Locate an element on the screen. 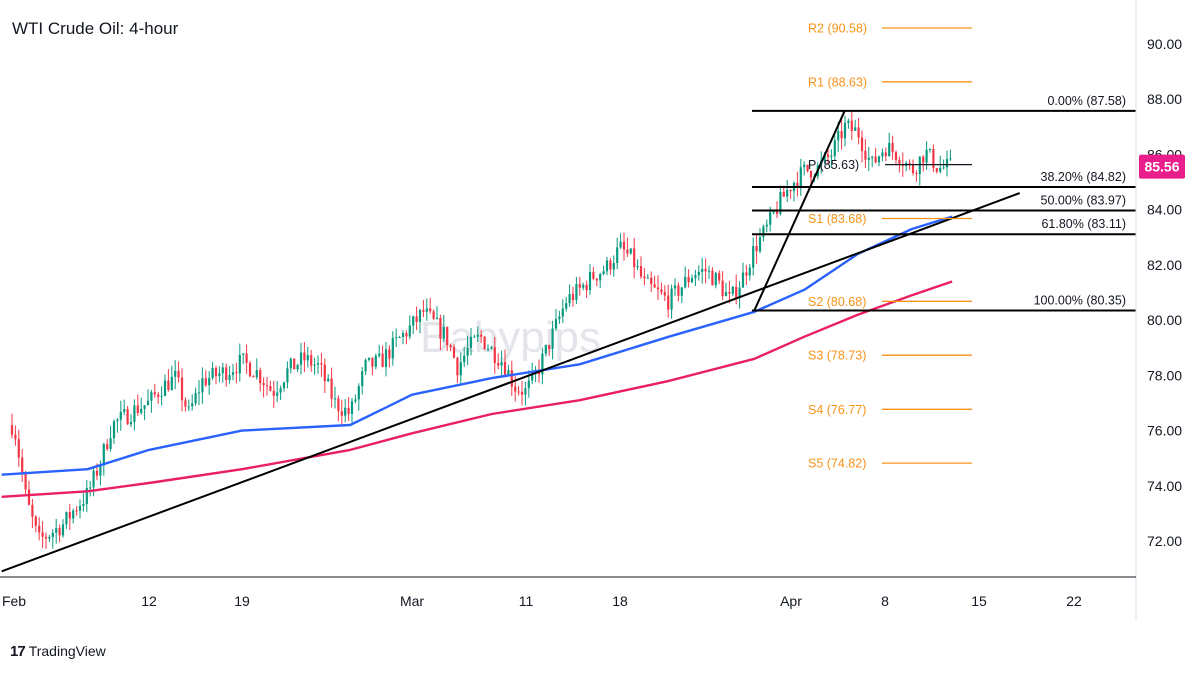 This screenshot has width=1200, height=675. current-price-tag is located at coordinates (1162, 166).